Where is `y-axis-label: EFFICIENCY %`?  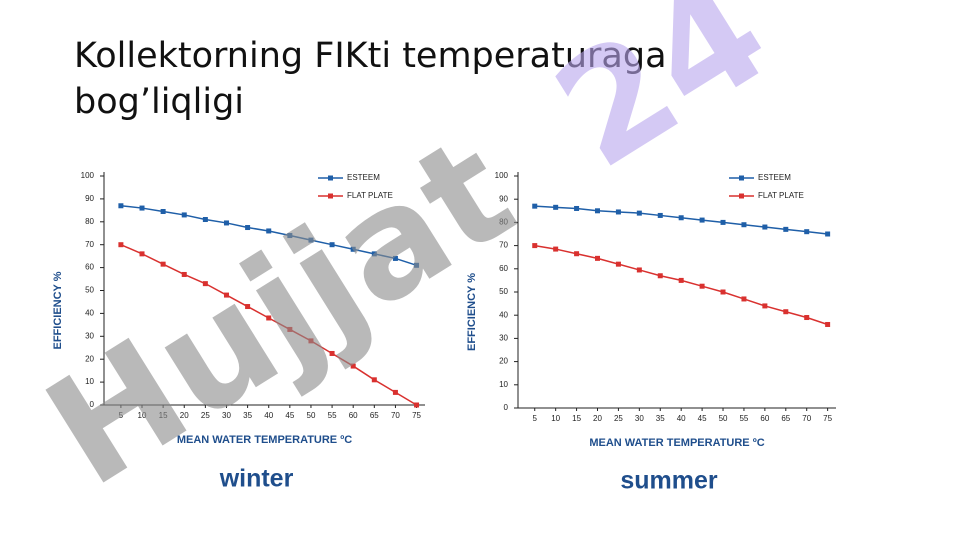 y-axis-label: EFFICIENCY % is located at coordinates (58, 310).